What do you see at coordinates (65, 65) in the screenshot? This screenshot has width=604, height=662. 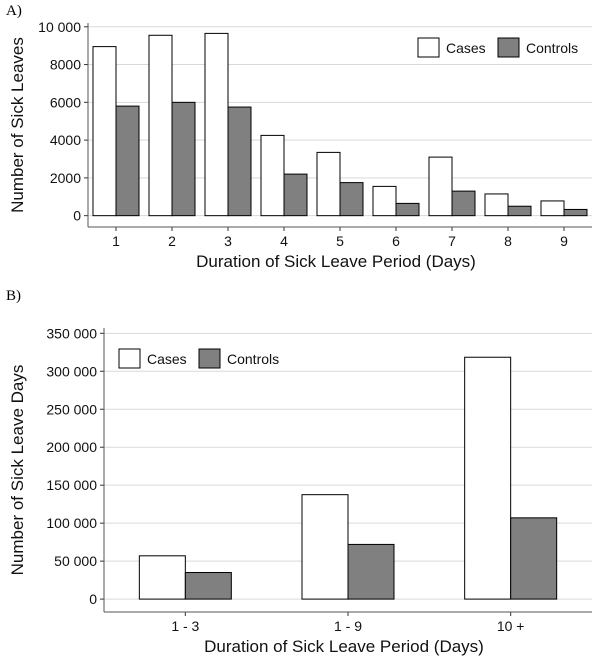 I see `chart-a-ytick-label: 8000` at bounding box center [65, 65].